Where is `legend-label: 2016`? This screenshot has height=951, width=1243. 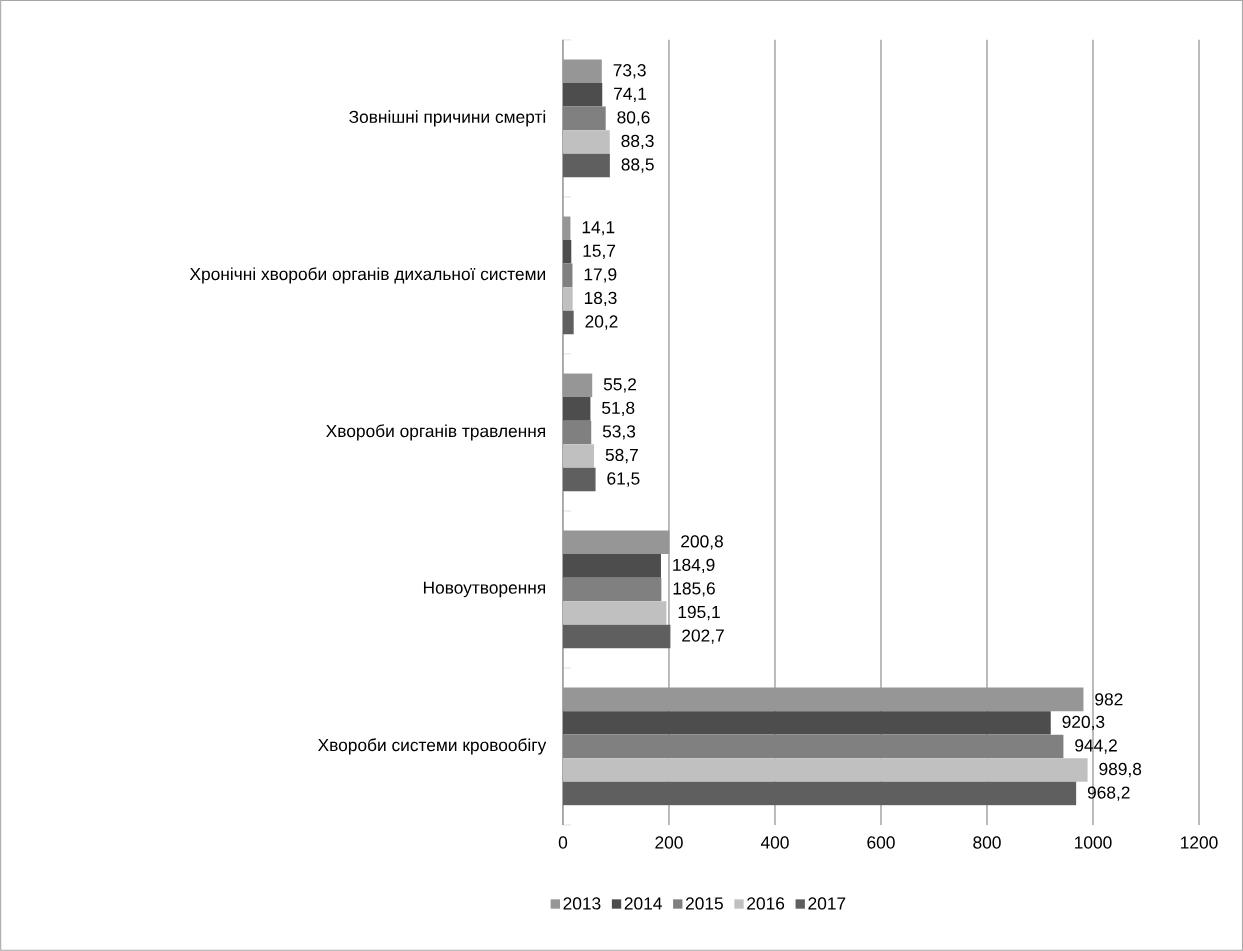 legend-label: 2016 is located at coordinates (766, 903).